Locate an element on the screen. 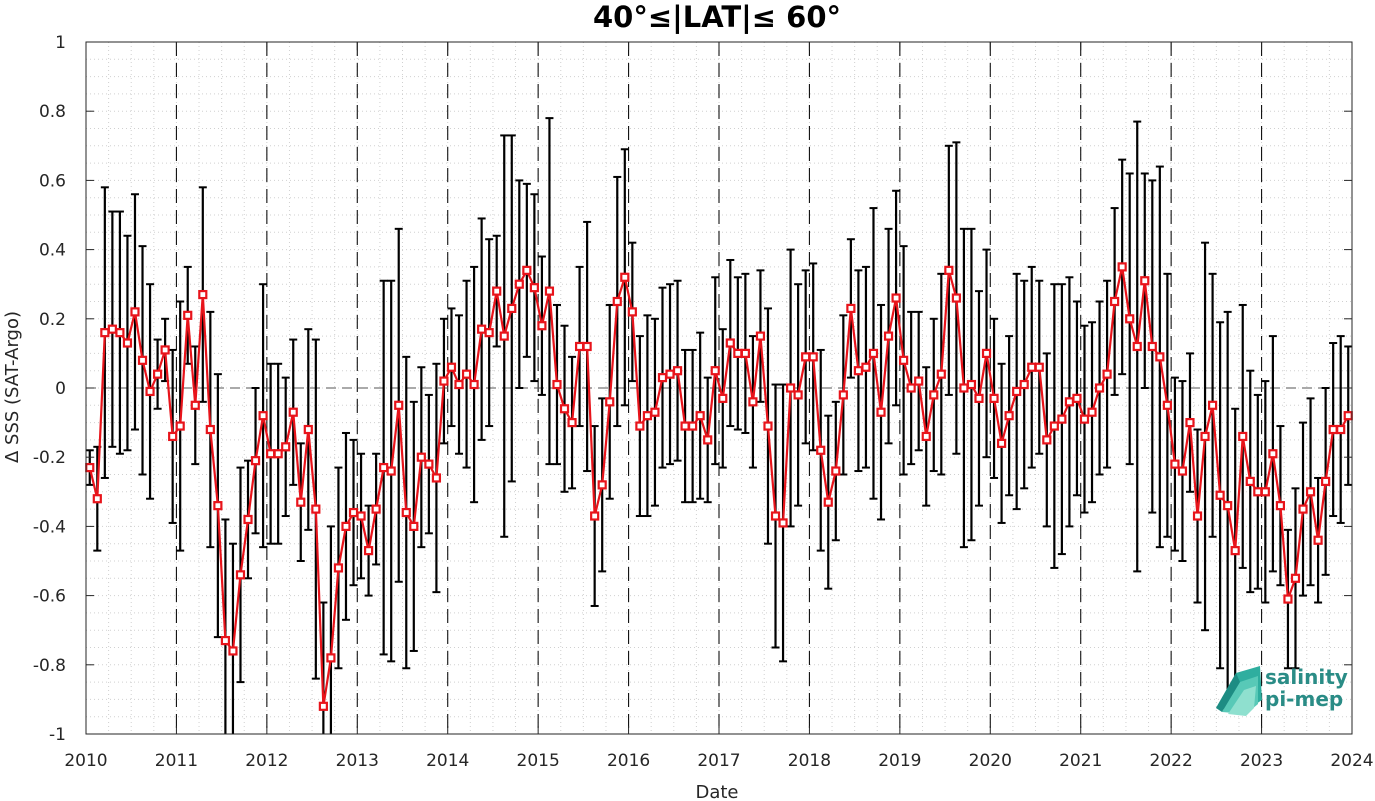 The height and width of the screenshot is (801, 1375). x-tick-label: 2021 is located at coordinates (1080, 761).